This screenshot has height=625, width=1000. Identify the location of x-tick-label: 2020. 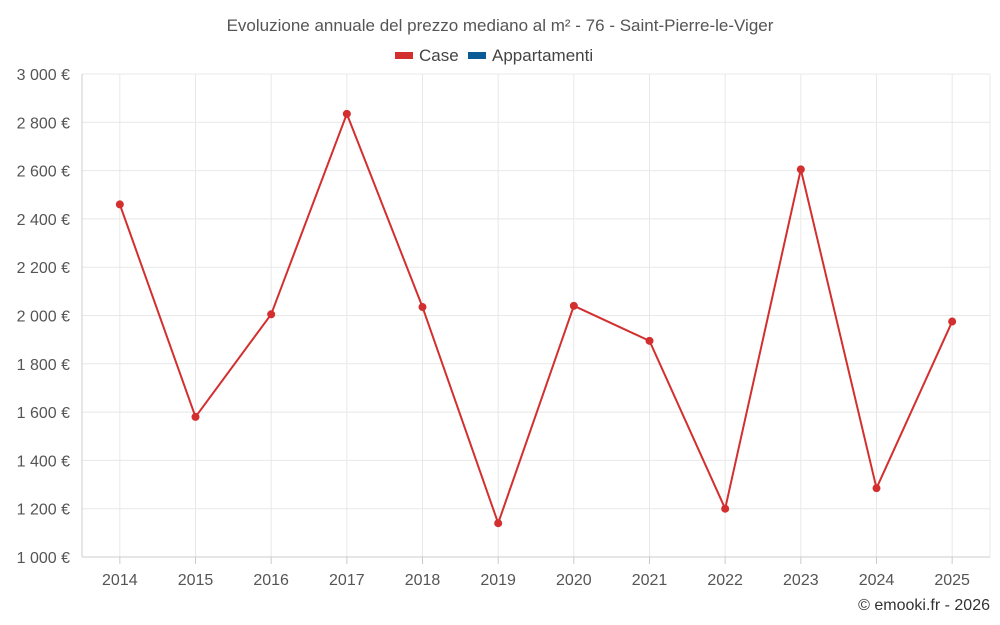
(574, 580).